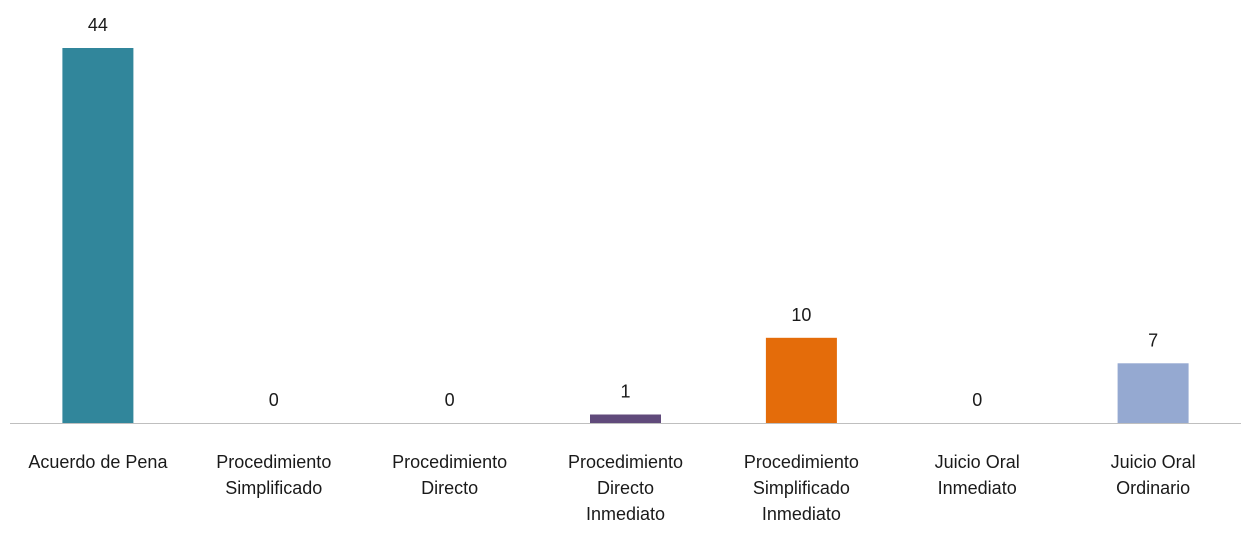 Image resolution: width=1247 pixels, height=534 pixels. What do you see at coordinates (98, 462) in the screenshot?
I see `category-label-0: Acuerdo de Pena` at bounding box center [98, 462].